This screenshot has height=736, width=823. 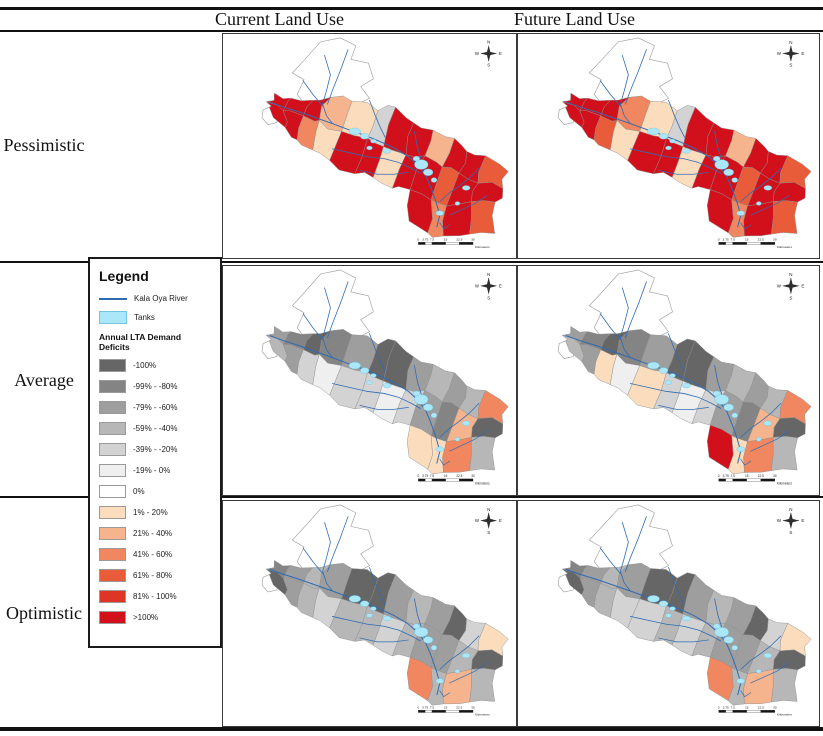 I want to click on class-label: -100%, so click(x=145, y=365).